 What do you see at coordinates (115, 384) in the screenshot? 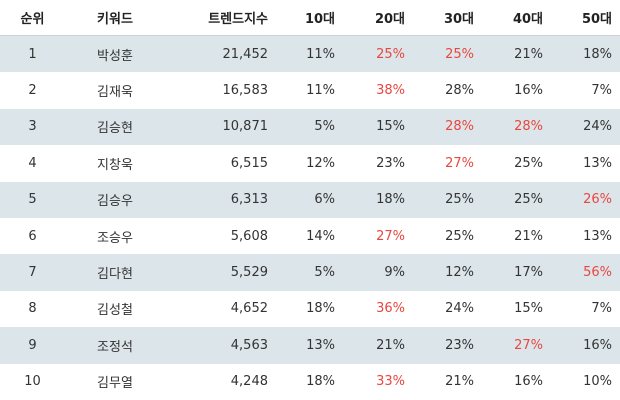
I see `cell: 김무열` at bounding box center [115, 384].